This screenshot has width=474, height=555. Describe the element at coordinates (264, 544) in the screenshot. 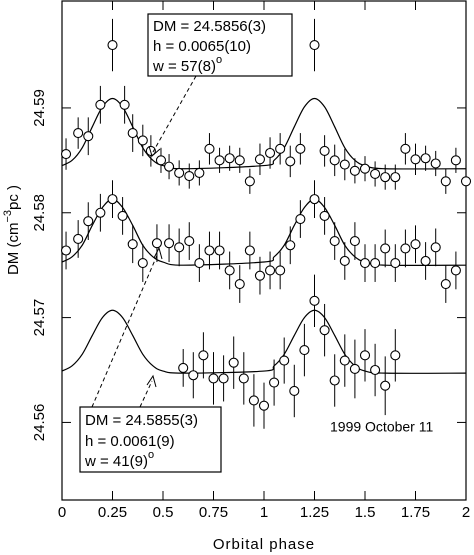

I see `x-axis-label: Orbital phase` at that location.